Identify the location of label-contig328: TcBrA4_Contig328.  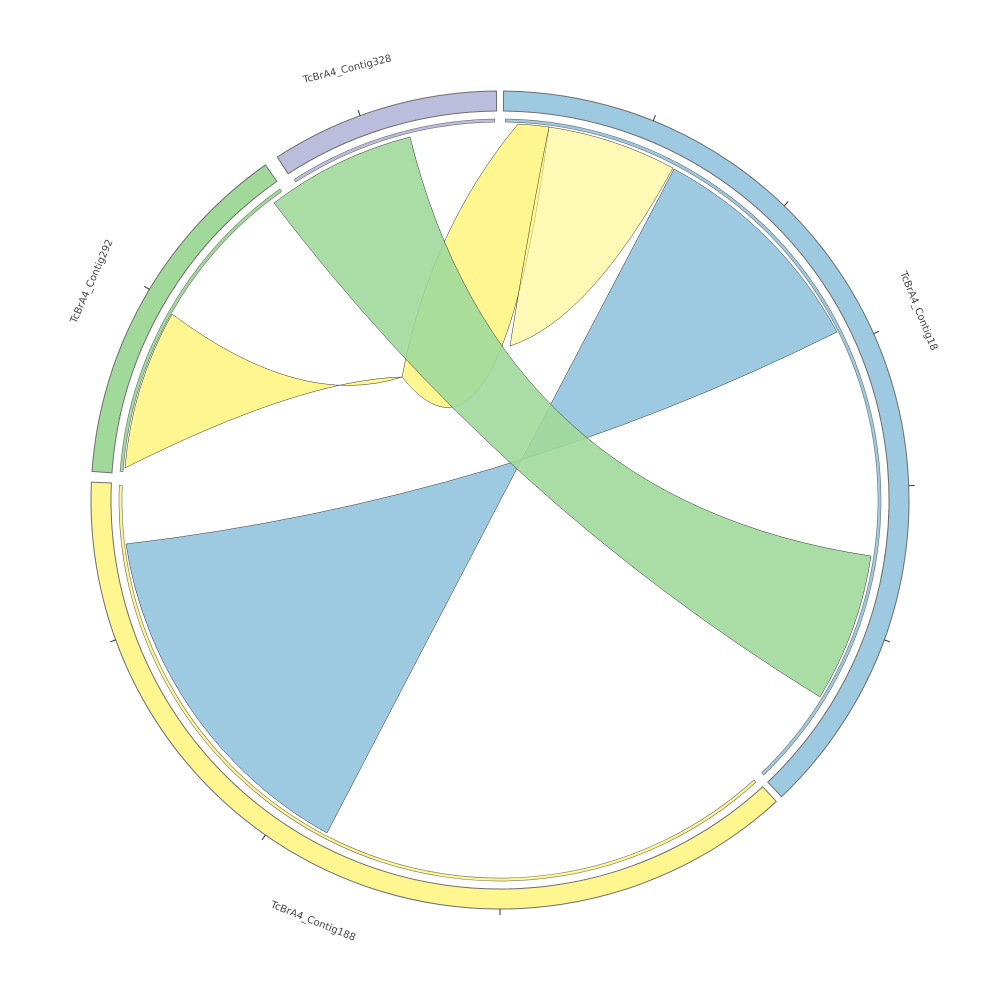
(347, 69).